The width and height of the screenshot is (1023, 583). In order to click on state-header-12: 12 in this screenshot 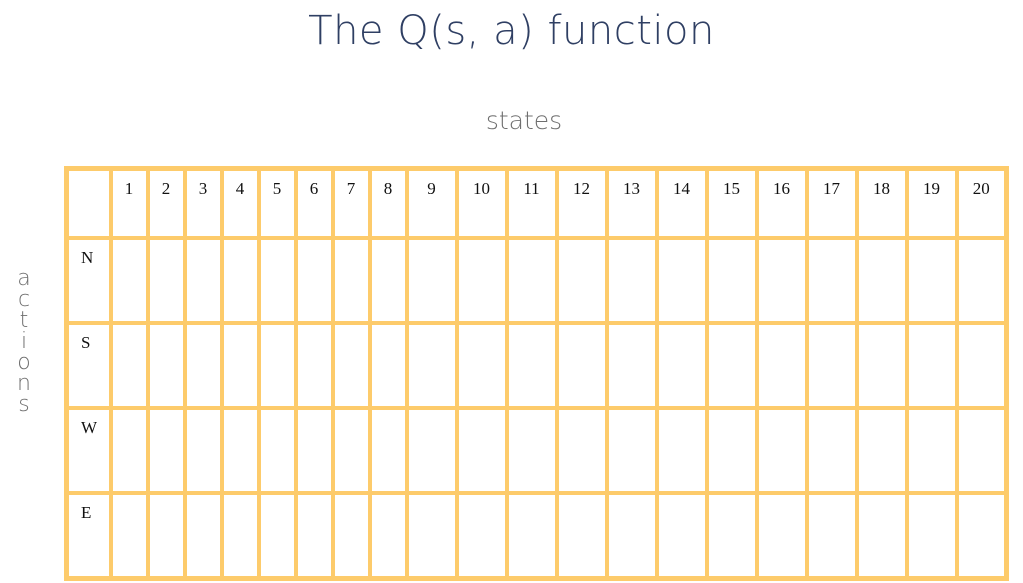, I will do `click(581, 203)`.